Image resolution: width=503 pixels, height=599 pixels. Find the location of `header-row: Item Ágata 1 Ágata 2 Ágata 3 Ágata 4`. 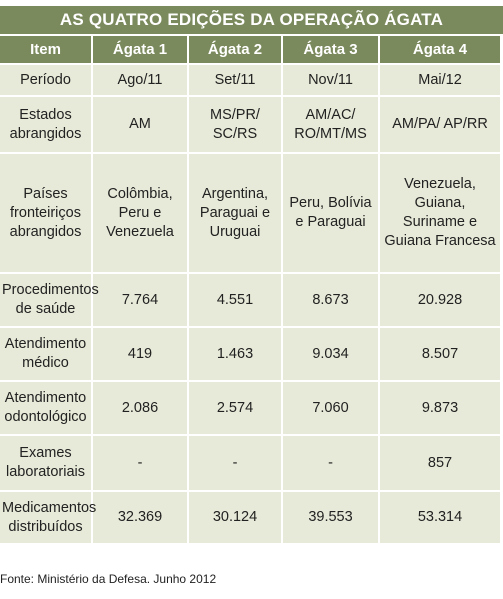

header-row: Item Ágata 1 Ágata 2 Ágata 3 Ágata 4 is located at coordinates (251, 50).